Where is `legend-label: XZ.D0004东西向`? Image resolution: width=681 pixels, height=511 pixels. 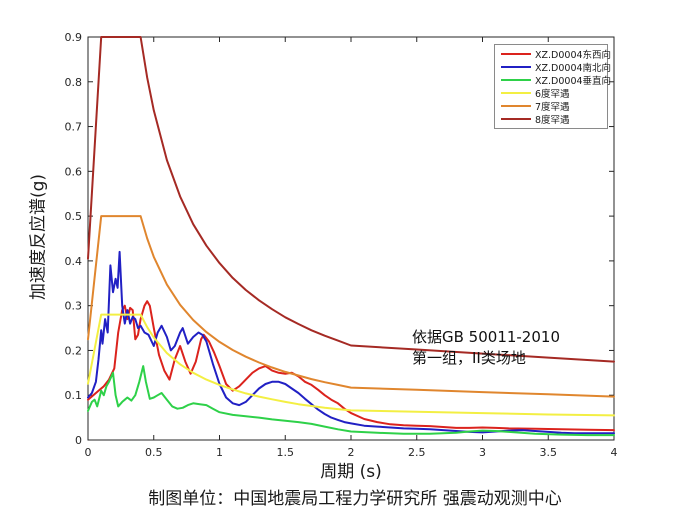 legend-label: XZ.D0004东西向 is located at coordinates (573, 55).